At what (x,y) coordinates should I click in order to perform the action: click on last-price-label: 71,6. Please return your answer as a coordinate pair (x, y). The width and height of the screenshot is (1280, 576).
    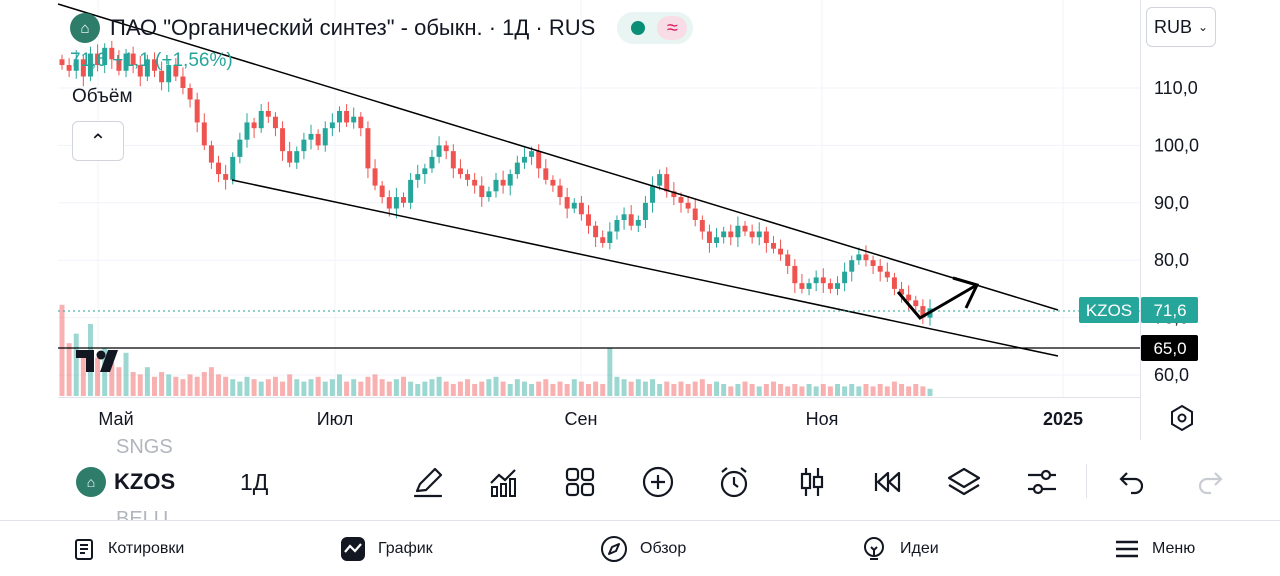
    Looking at the image, I should click on (1169, 310).